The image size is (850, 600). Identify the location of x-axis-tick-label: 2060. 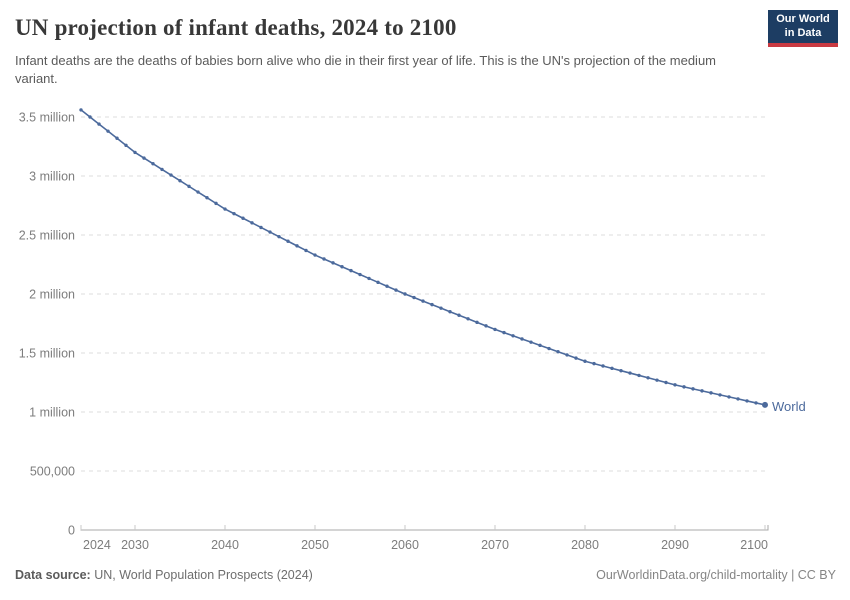
(405, 545).